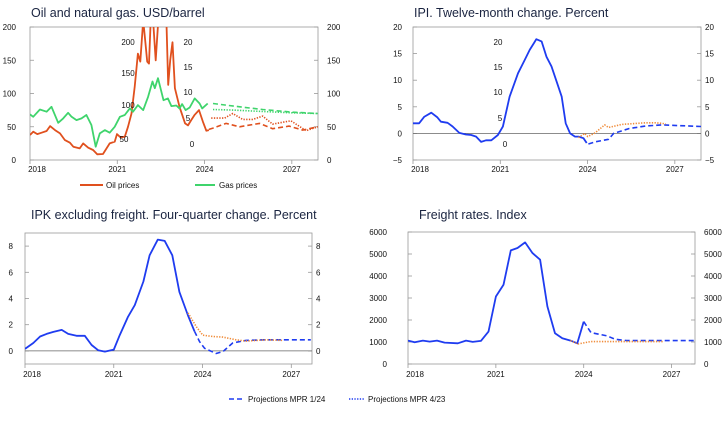  What do you see at coordinates (188, 92) in the screenshot?
I see `inner-axis-label: 10` at bounding box center [188, 92].